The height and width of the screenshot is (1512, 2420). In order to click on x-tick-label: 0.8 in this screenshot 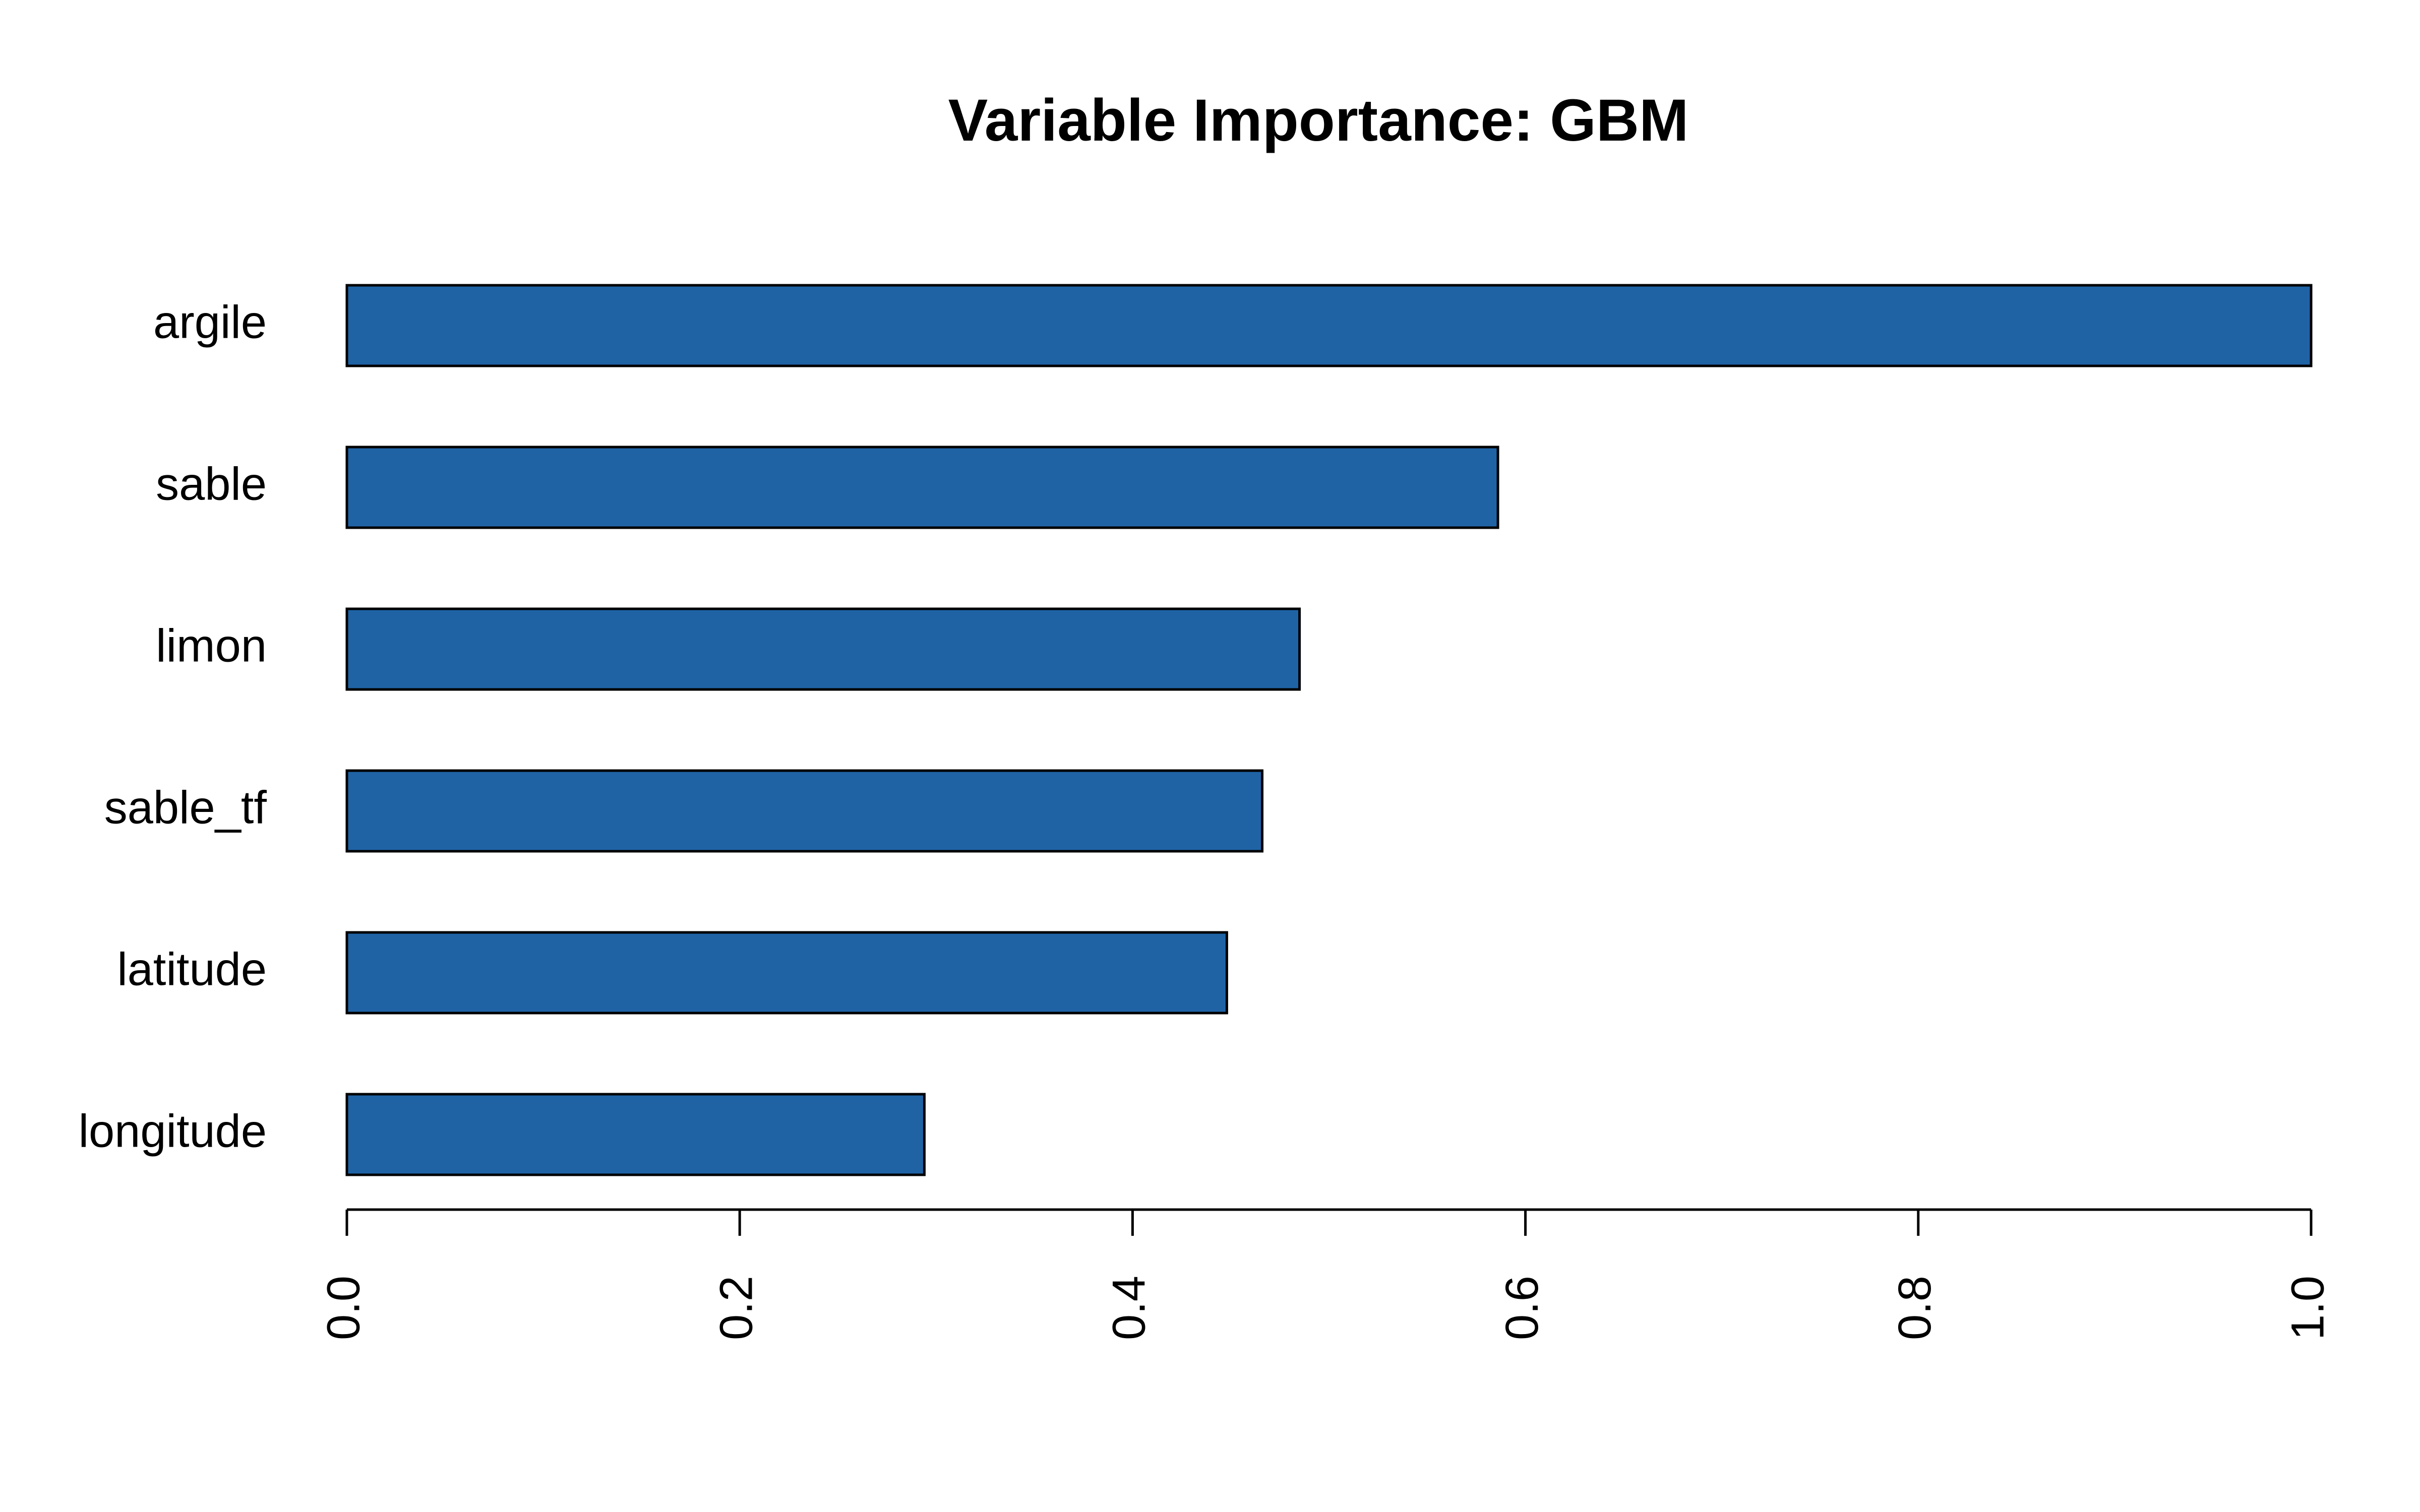, I will do `click(1915, 1308)`.